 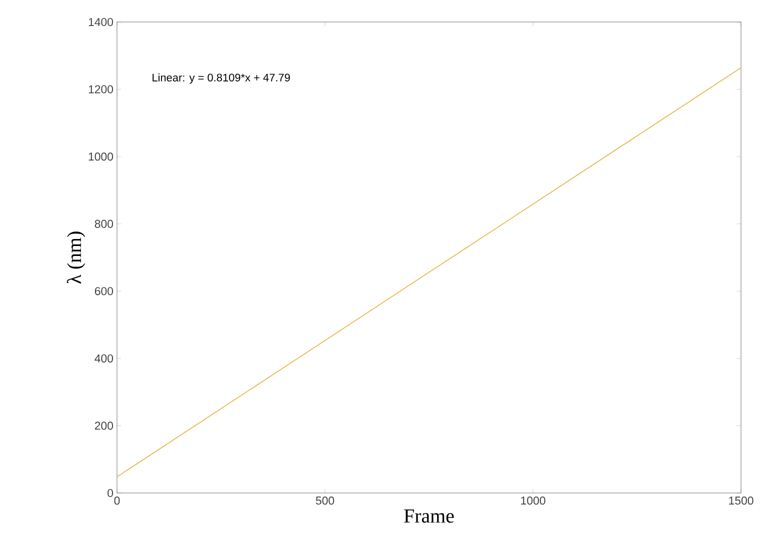 What do you see at coordinates (741, 500) in the screenshot?
I see `x-tick-label: 1500` at bounding box center [741, 500].